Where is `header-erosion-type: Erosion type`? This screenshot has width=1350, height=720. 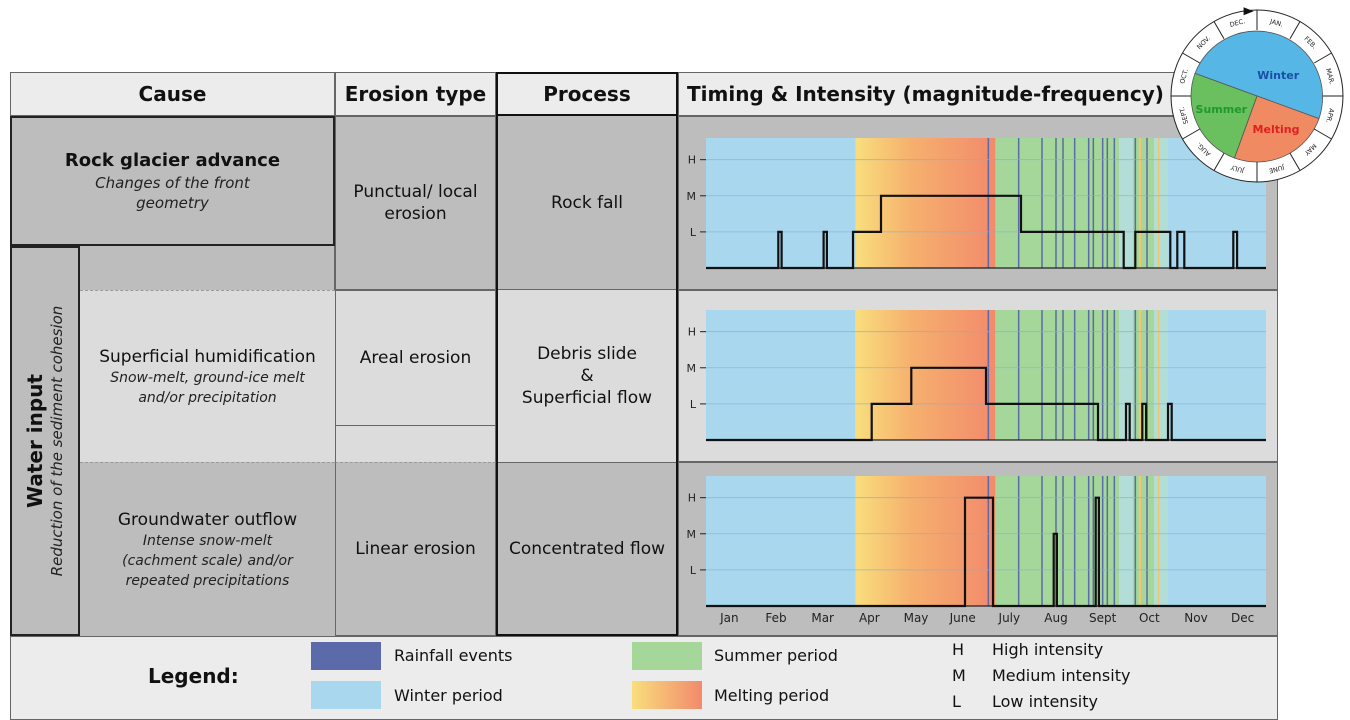
header-erosion-type: Erosion type is located at coordinates (415, 94).